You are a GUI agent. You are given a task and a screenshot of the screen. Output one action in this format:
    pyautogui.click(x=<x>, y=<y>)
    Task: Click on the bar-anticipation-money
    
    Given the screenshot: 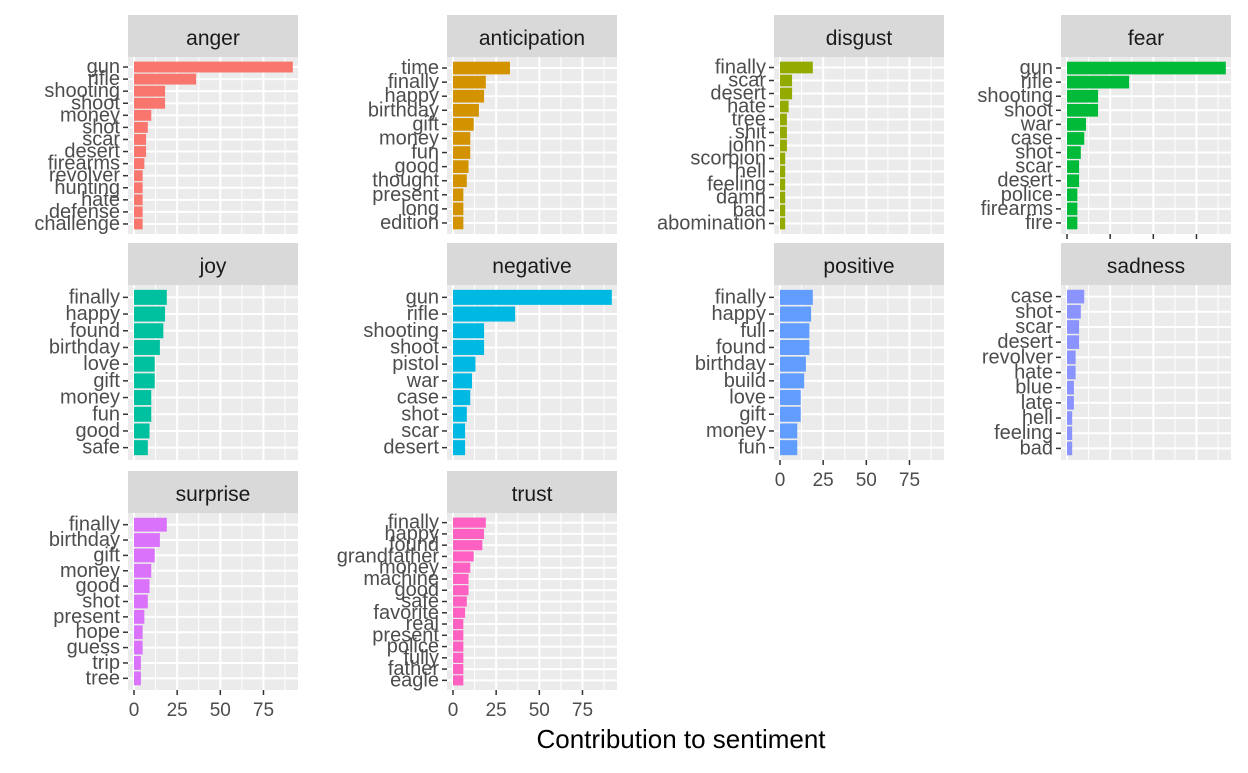 What is the action you would take?
    pyautogui.click(x=462, y=138)
    